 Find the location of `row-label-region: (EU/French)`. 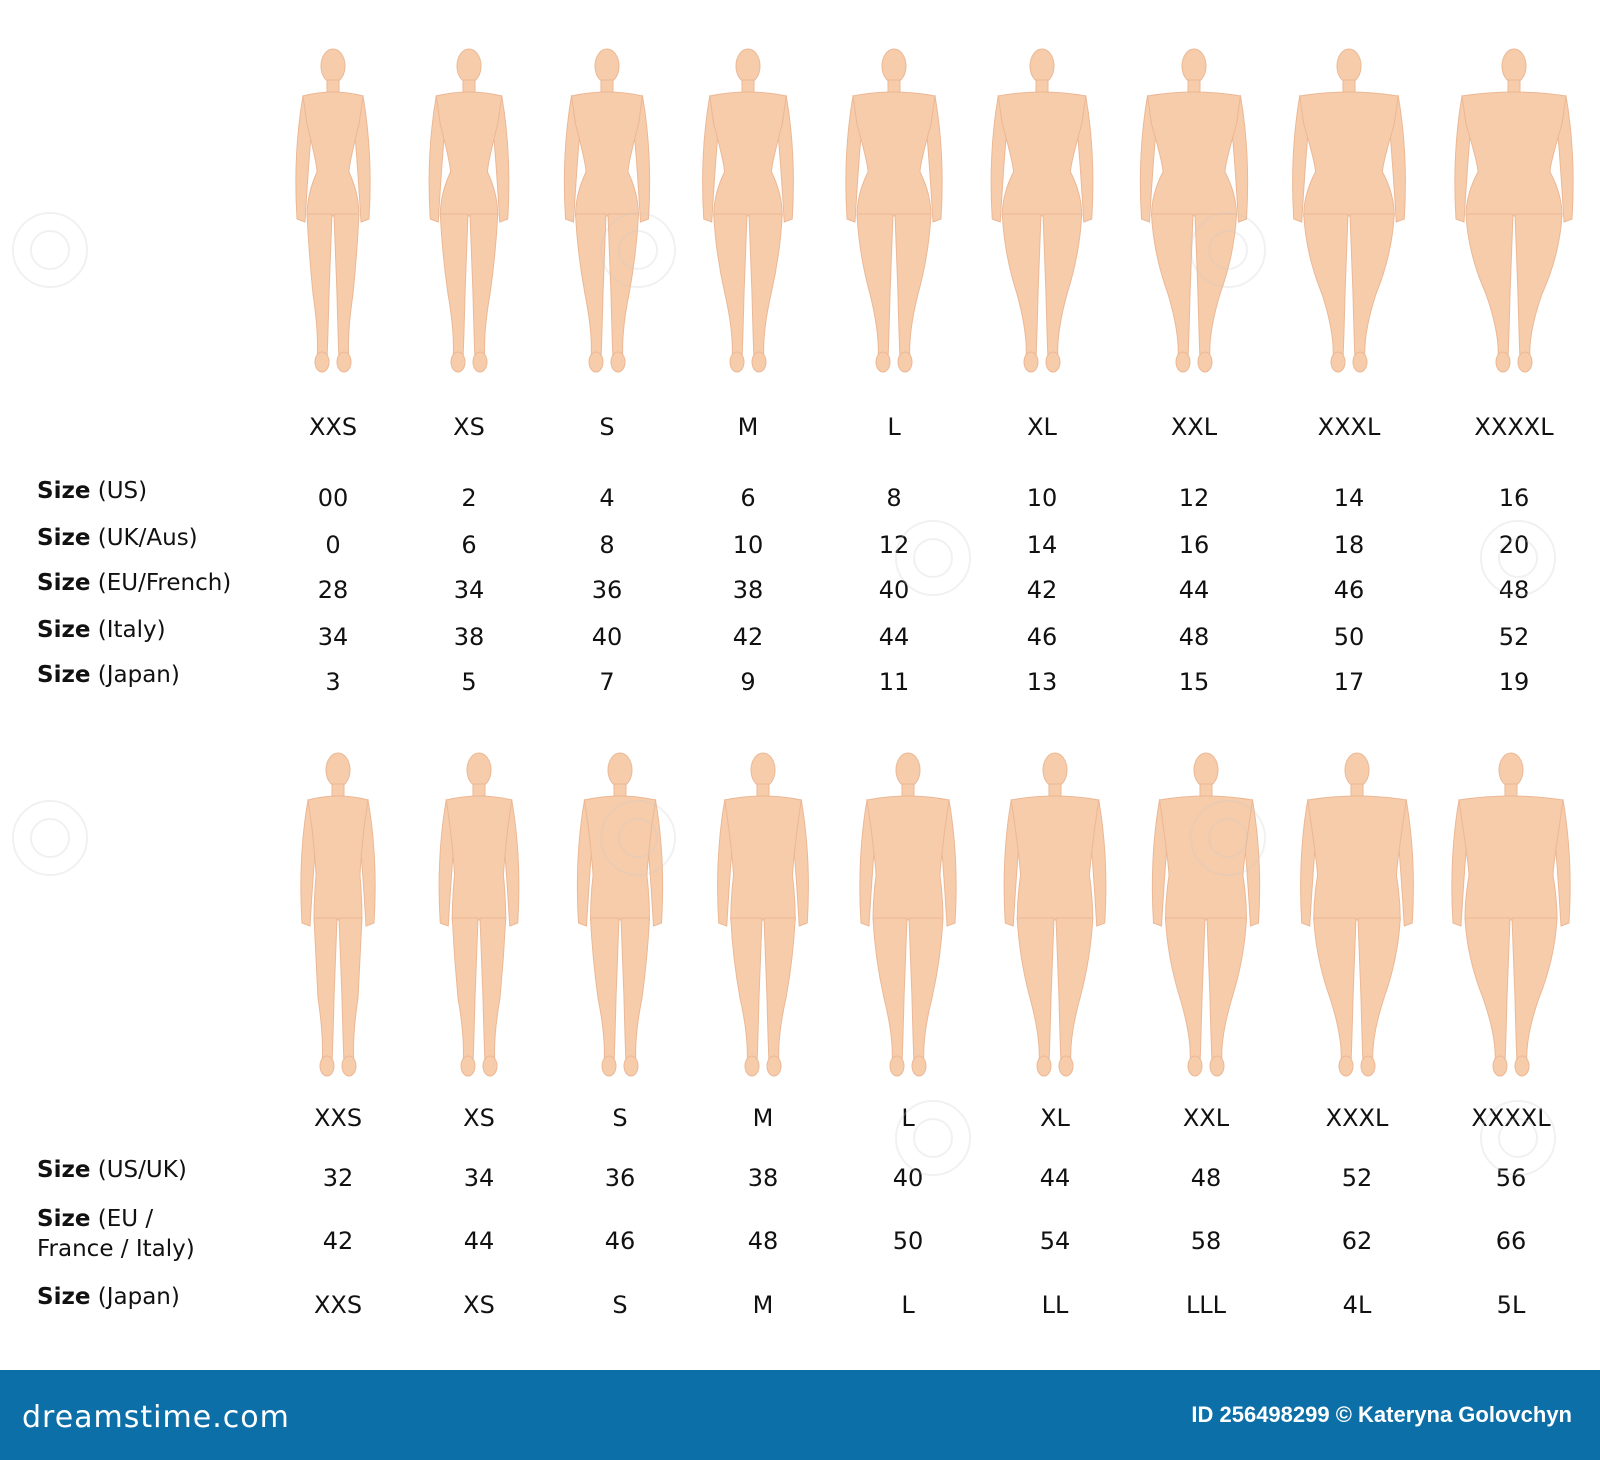

row-label-region: (EU/French) is located at coordinates (161, 583).